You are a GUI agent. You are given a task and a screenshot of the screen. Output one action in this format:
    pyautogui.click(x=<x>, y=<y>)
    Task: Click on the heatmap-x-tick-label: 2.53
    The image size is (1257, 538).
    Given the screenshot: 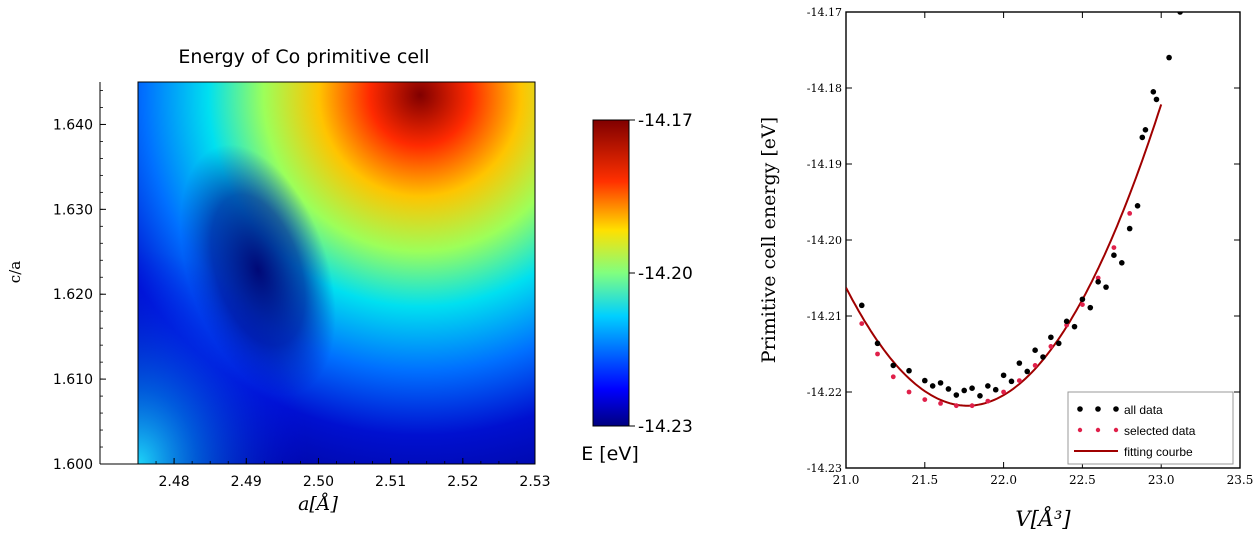 What is the action you would take?
    pyautogui.click(x=534, y=482)
    